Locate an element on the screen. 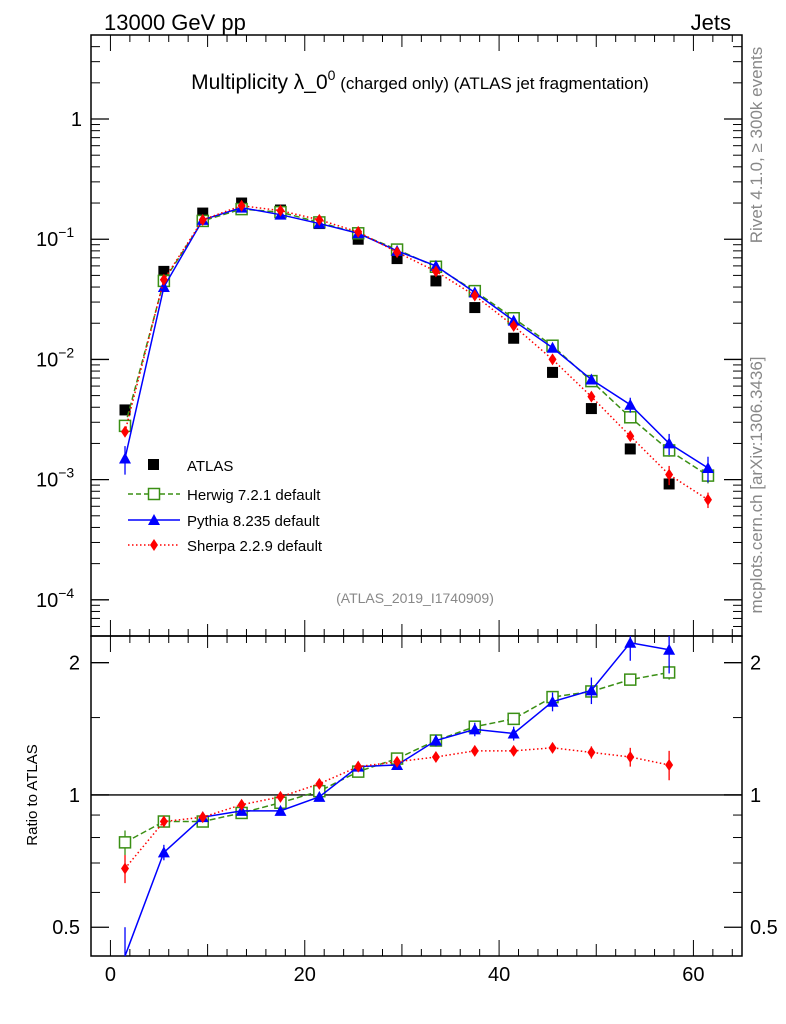 This screenshot has height=1024, width=786. ratio-ytick-label: 2 is located at coordinates (74, 664).